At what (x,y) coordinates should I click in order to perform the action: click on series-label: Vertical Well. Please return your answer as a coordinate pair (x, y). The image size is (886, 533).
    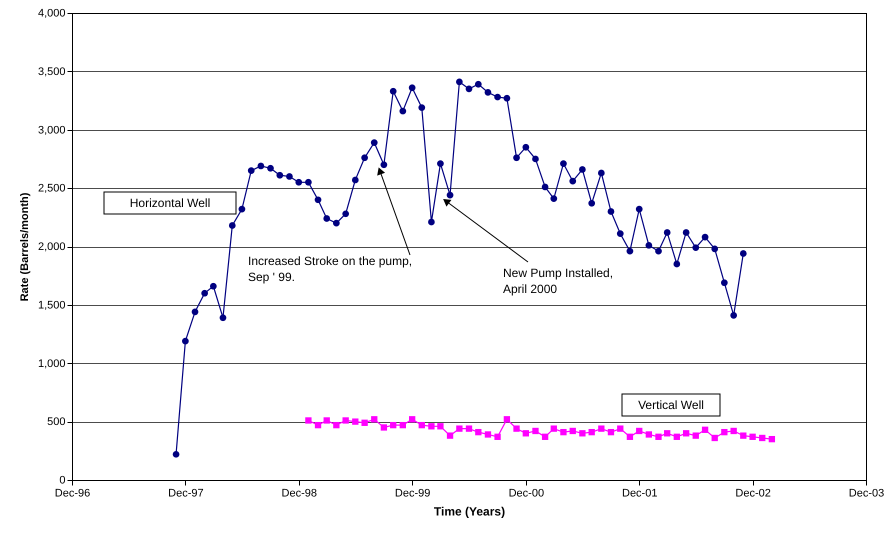
    Looking at the image, I should click on (671, 405).